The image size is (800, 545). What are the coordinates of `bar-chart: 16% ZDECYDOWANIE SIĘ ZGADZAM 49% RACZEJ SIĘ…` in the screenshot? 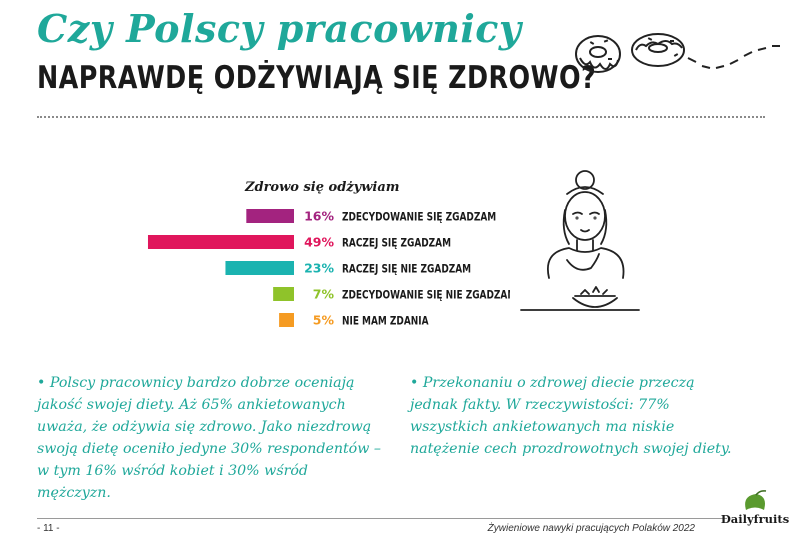 It's located at (328, 268).